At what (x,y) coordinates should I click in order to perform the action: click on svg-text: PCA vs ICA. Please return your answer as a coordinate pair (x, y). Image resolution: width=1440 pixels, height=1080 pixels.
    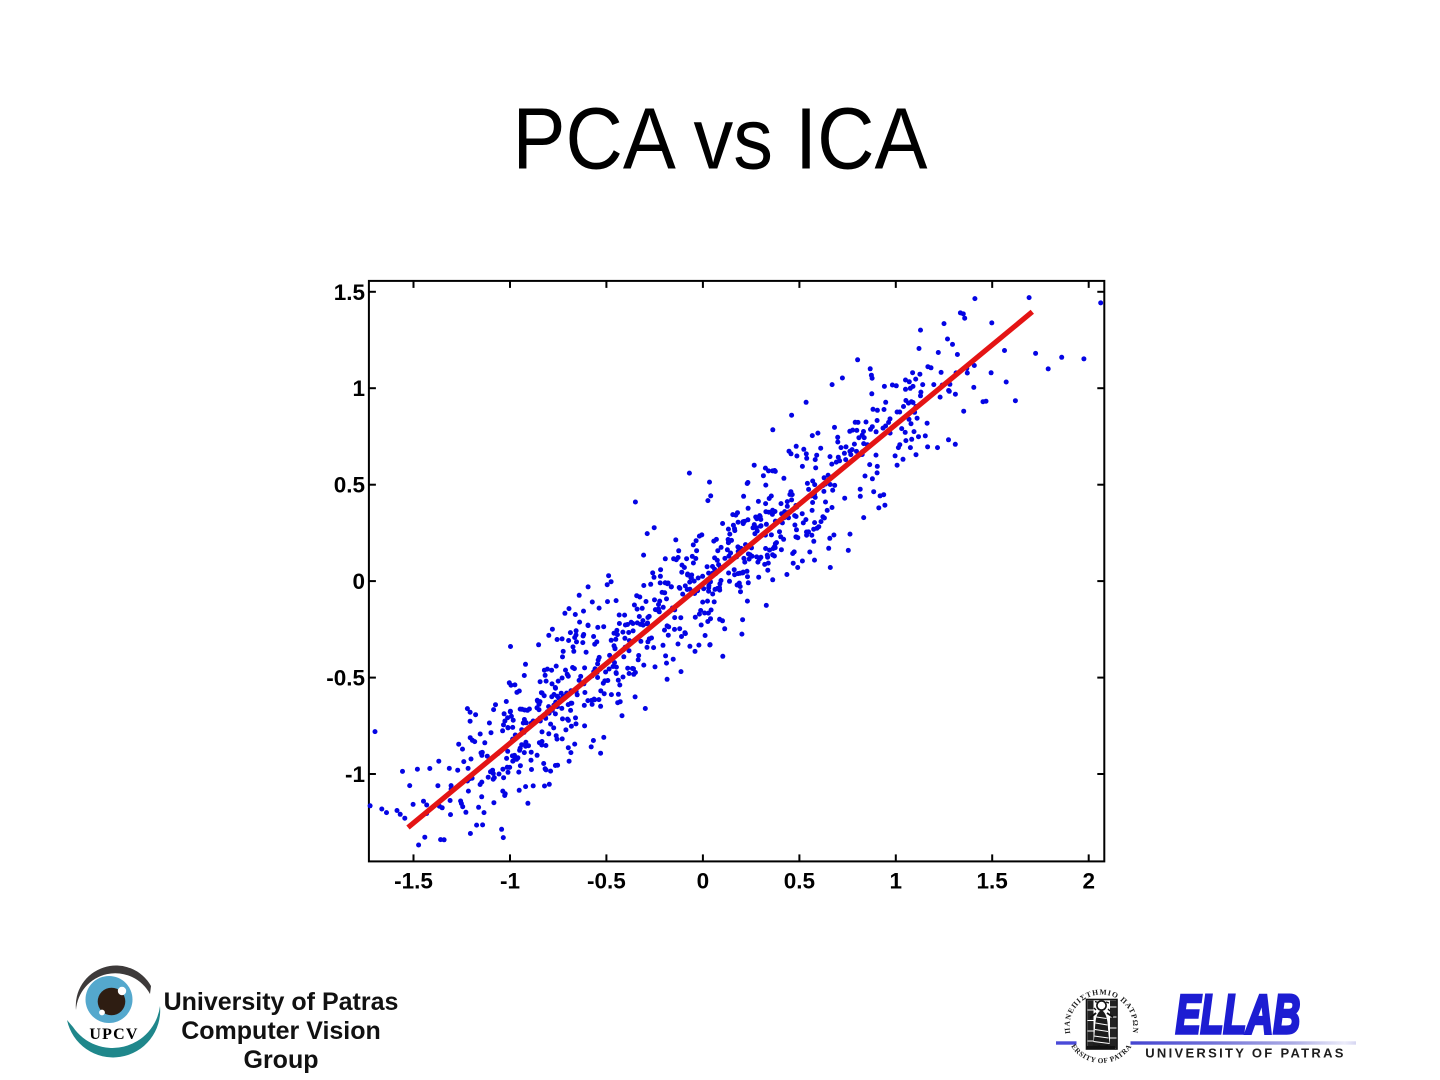
    Looking at the image, I should click on (720, 138).